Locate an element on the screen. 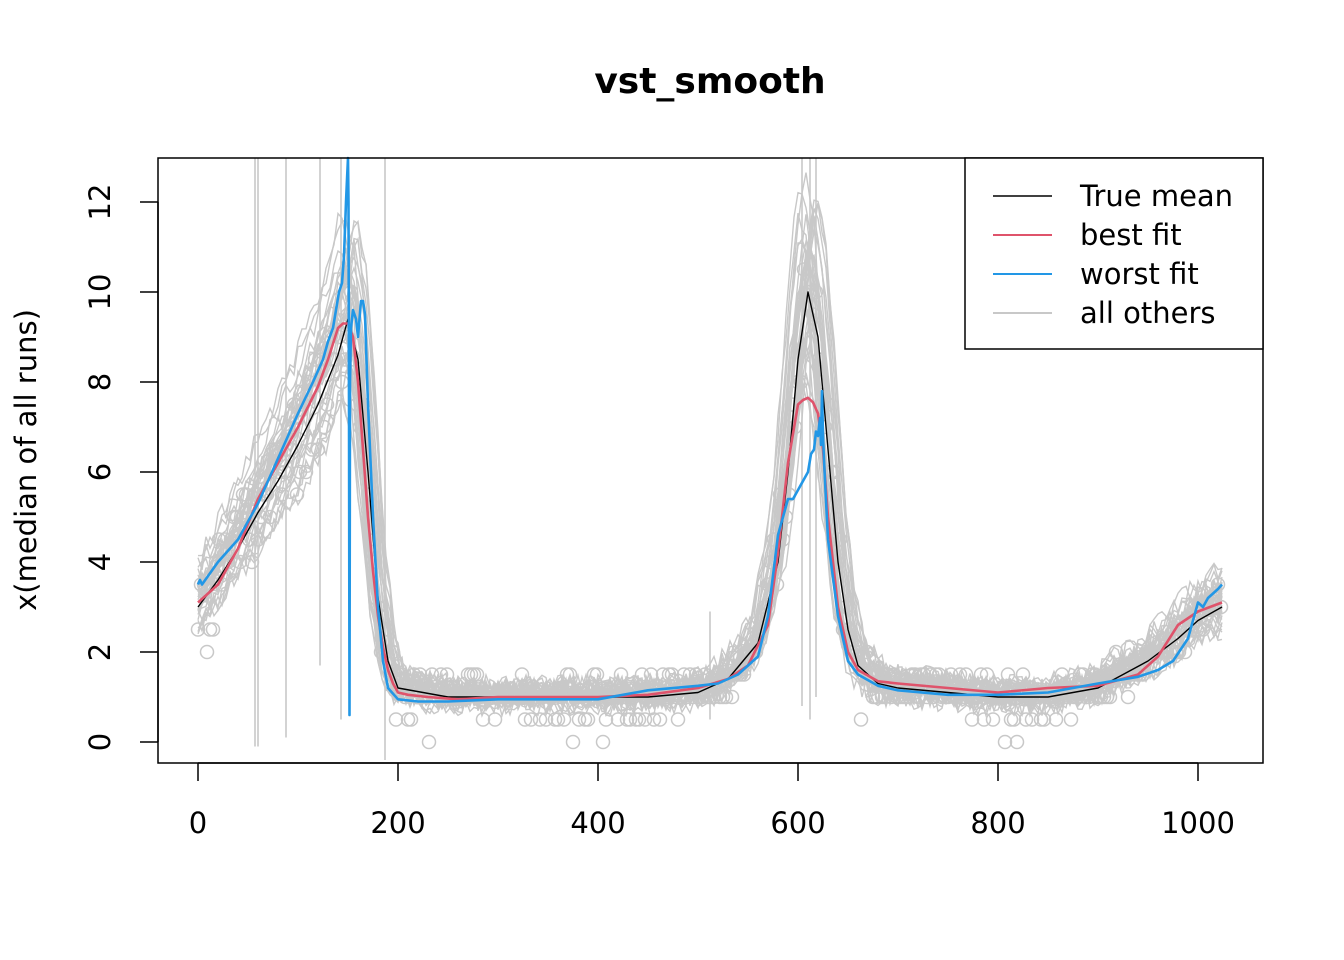 Image resolution: width=1344 pixels, height=960 pixels. x-tick-label: 1000 is located at coordinates (1198, 823).